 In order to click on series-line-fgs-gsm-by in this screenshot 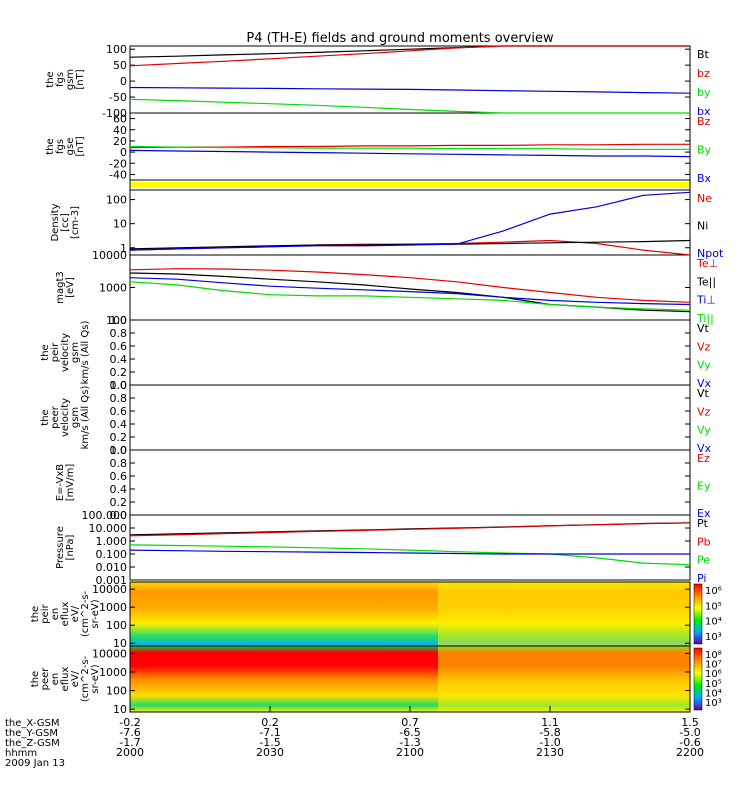, I will do `click(409, 106)`.